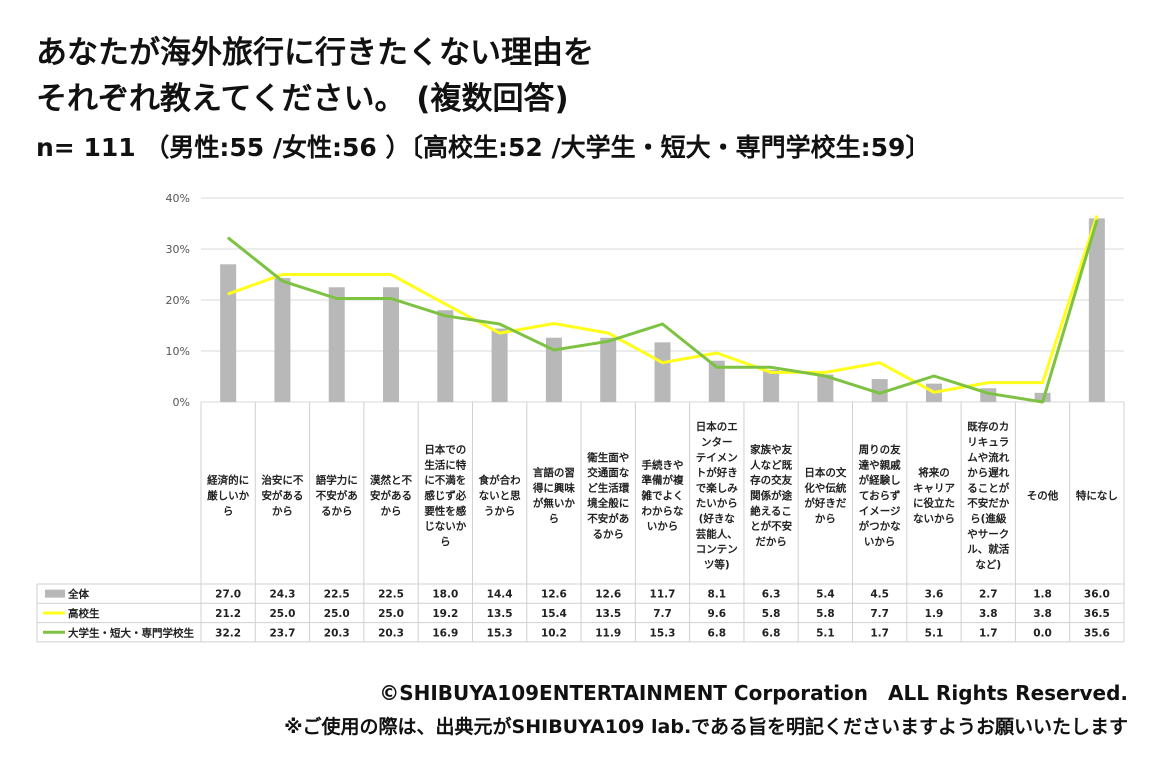 This screenshot has height=780, width=1160. What do you see at coordinates (315, 76) in the screenshot?
I see `chart-title: あなたが海外旅行に行きたくない理由を それぞれ教えてください。 (複数回答)` at bounding box center [315, 76].